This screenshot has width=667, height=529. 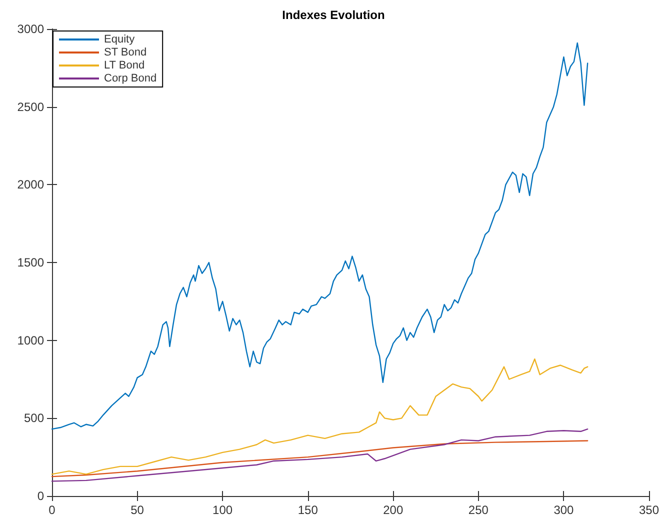 What do you see at coordinates (478, 510) in the screenshot?
I see `x-tick-label: 250` at bounding box center [478, 510].